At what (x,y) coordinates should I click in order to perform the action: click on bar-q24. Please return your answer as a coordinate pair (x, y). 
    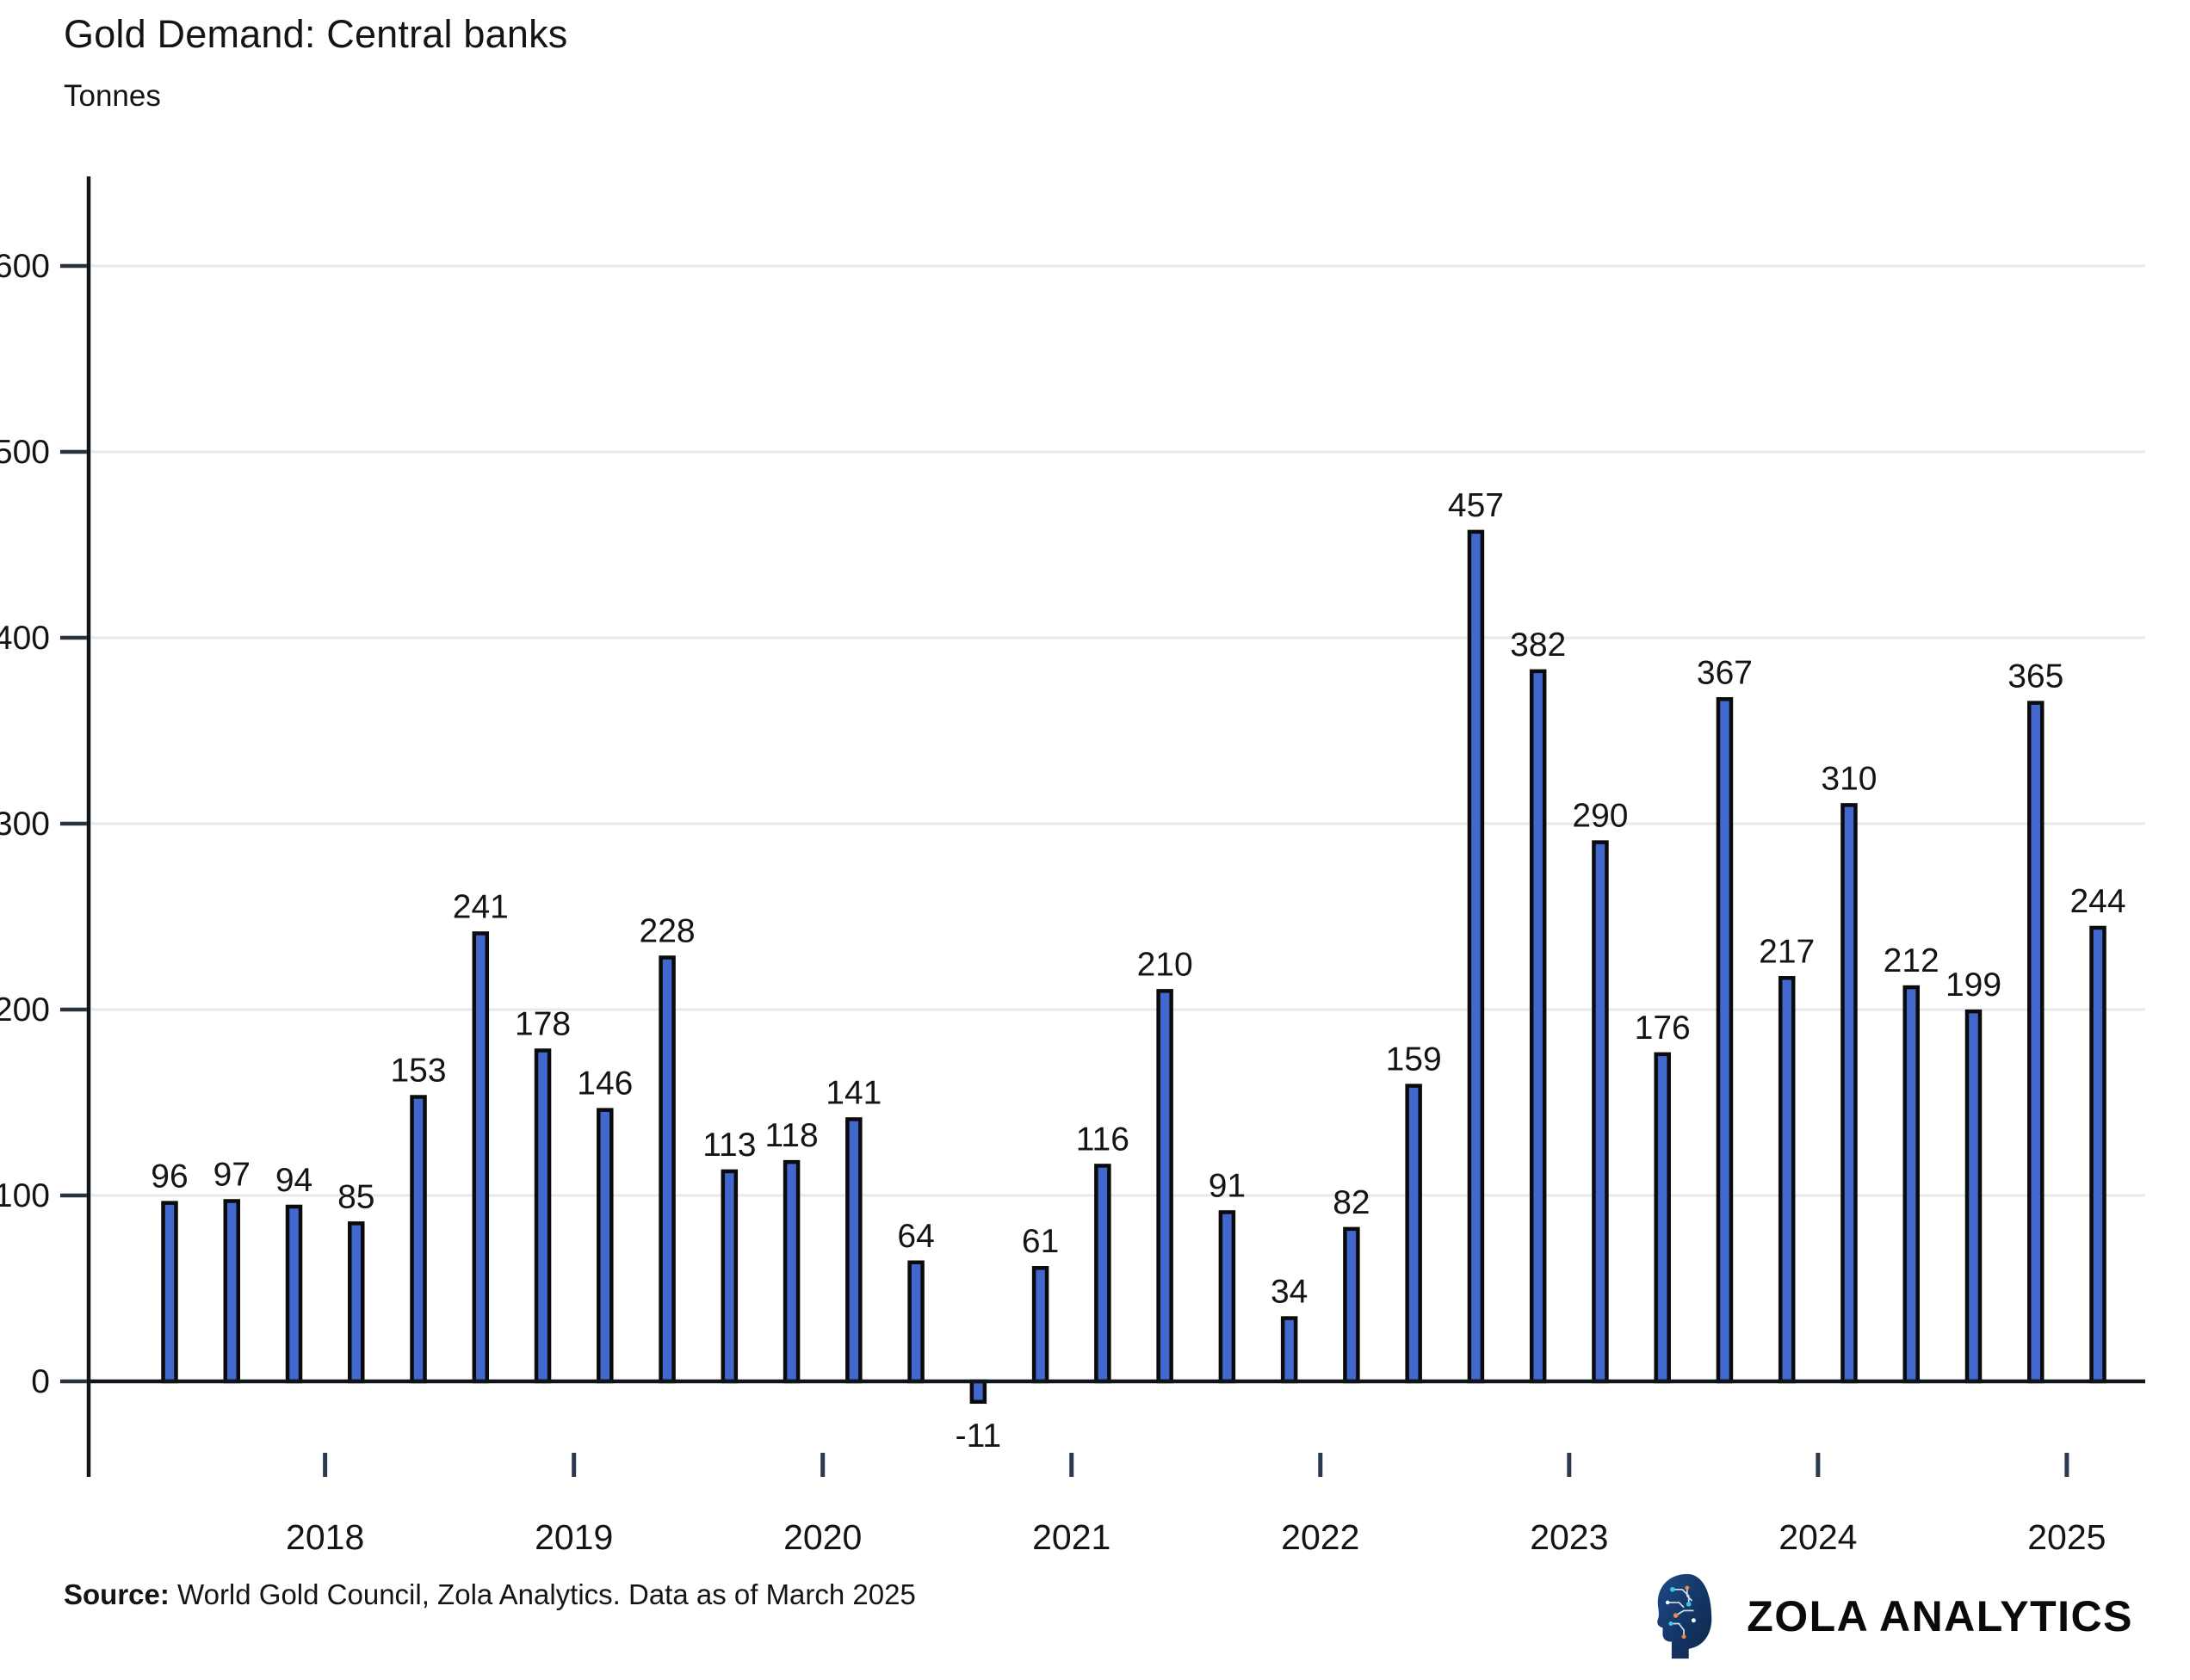
    Looking at the image, I should click on (1600, 1112).